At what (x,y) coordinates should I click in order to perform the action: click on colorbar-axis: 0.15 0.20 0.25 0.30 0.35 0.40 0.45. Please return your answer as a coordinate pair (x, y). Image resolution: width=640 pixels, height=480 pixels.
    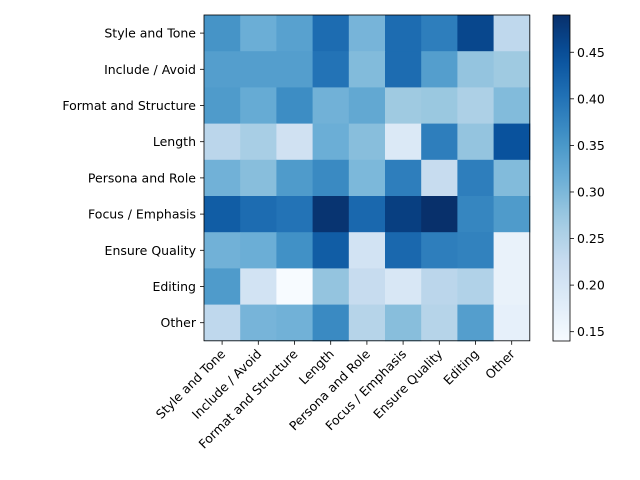
    Looking at the image, I should click on (587, 192).